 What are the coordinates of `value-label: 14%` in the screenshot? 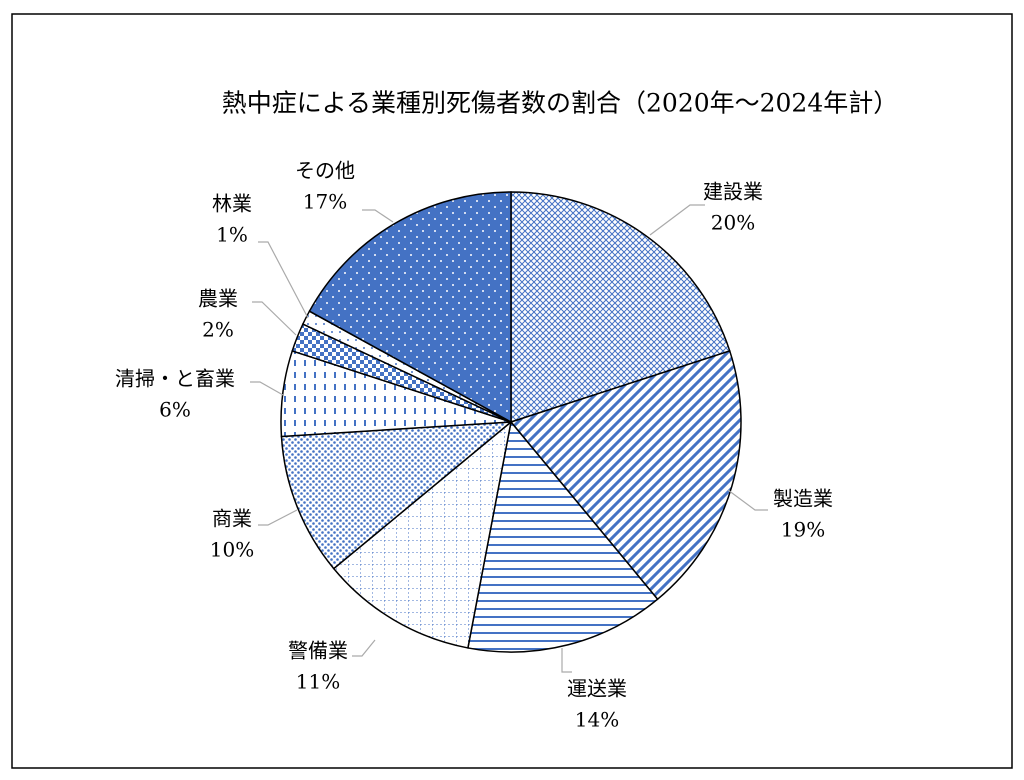 It's located at (597, 720).